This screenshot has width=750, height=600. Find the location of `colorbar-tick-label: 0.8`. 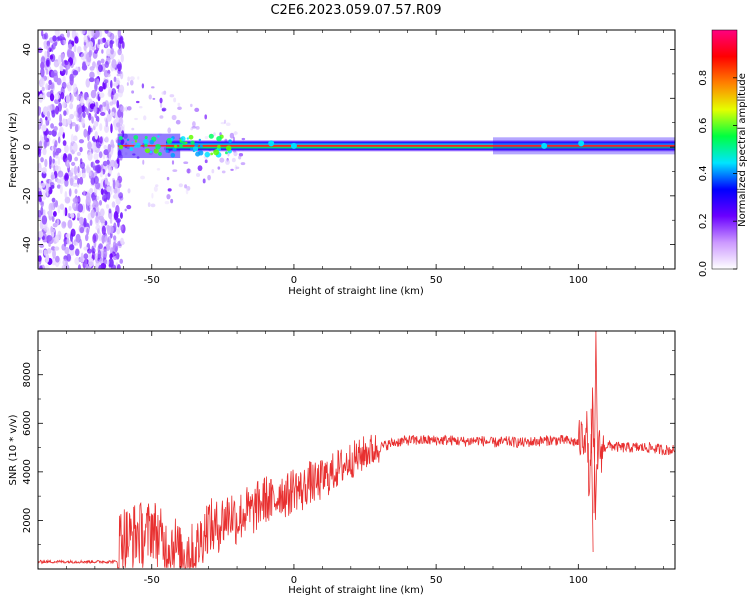

colorbar-tick-label: 0.8 is located at coordinates (703, 78).